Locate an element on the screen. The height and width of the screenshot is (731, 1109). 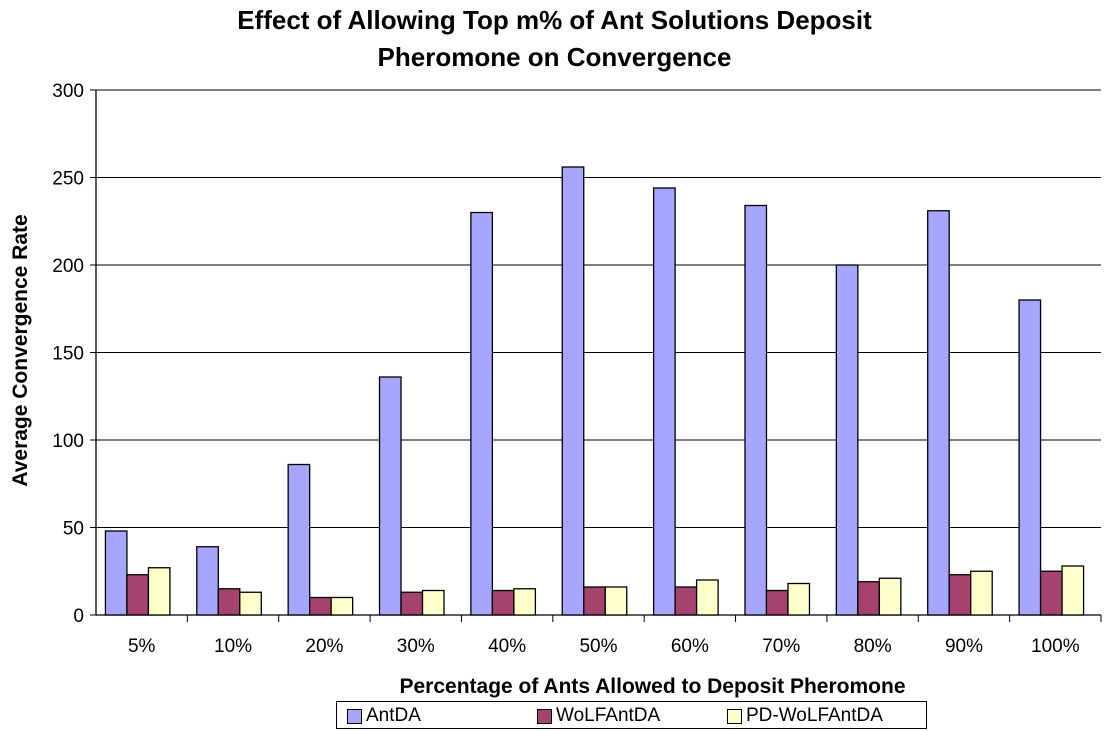
x-tick-label: 5% is located at coordinates (142, 646).